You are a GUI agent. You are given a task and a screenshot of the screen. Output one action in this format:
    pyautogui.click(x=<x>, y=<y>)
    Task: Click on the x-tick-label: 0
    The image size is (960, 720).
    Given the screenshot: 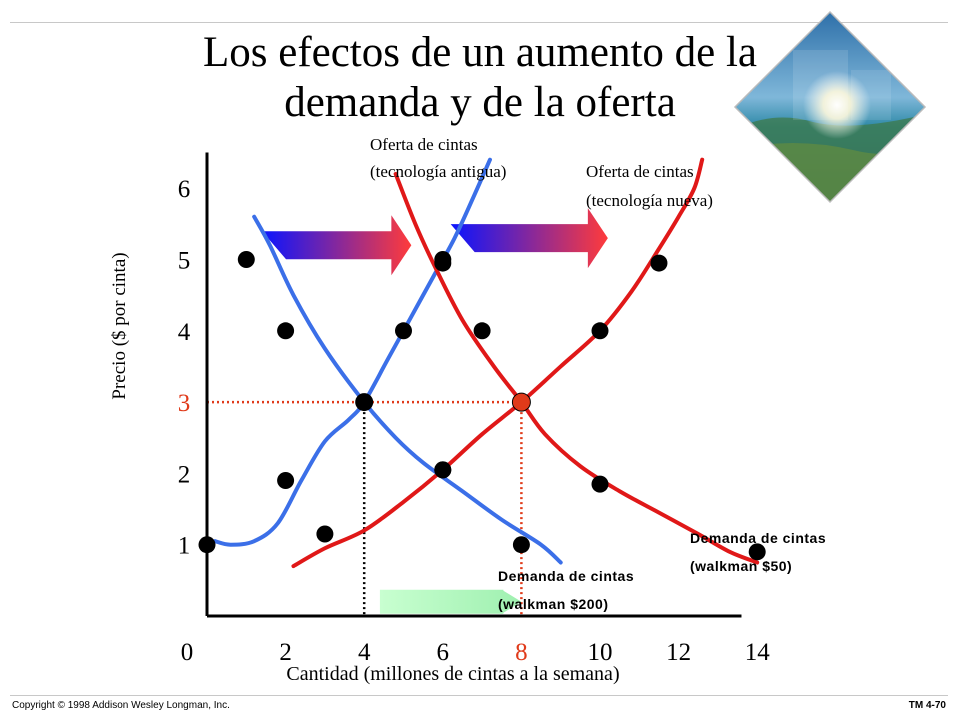 What is the action you would take?
    pyautogui.click(x=187, y=652)
    